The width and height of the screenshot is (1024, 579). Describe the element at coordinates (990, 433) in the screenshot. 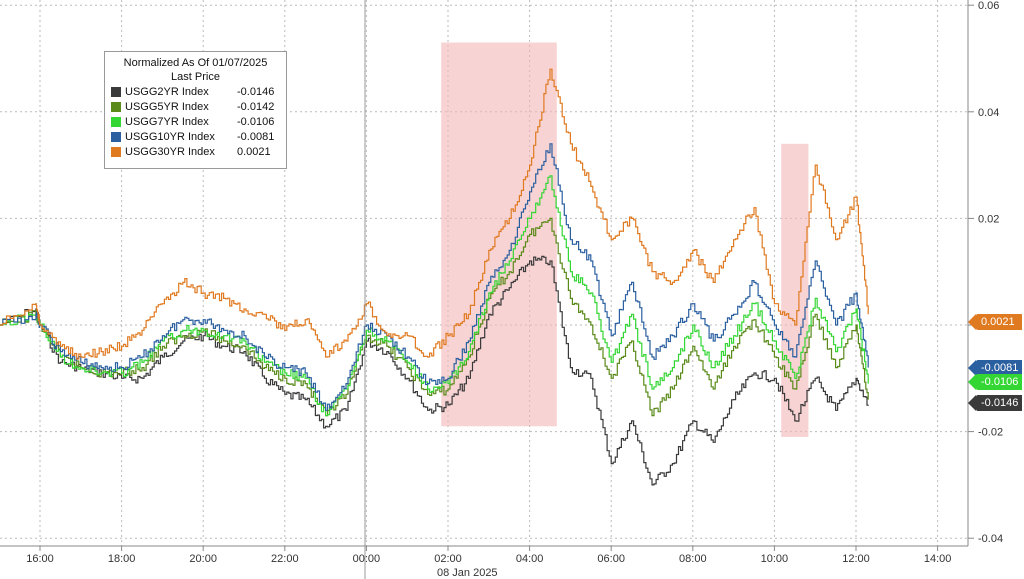

I see `y-tick-label: -0.02` at that location.